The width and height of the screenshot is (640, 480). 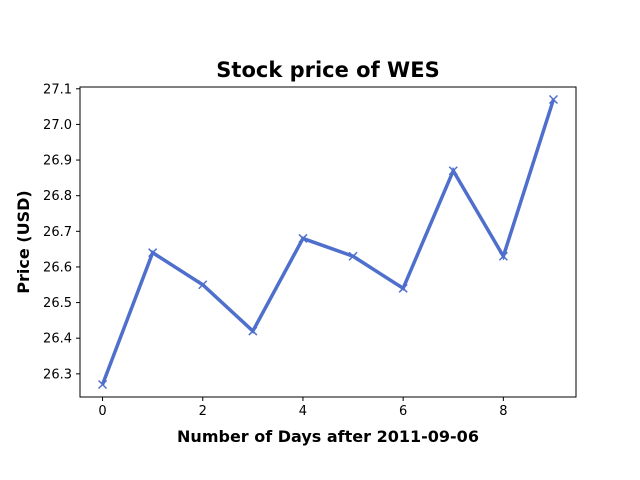 I want to click on x-tick-label: 0, so click(x=102, y=411).